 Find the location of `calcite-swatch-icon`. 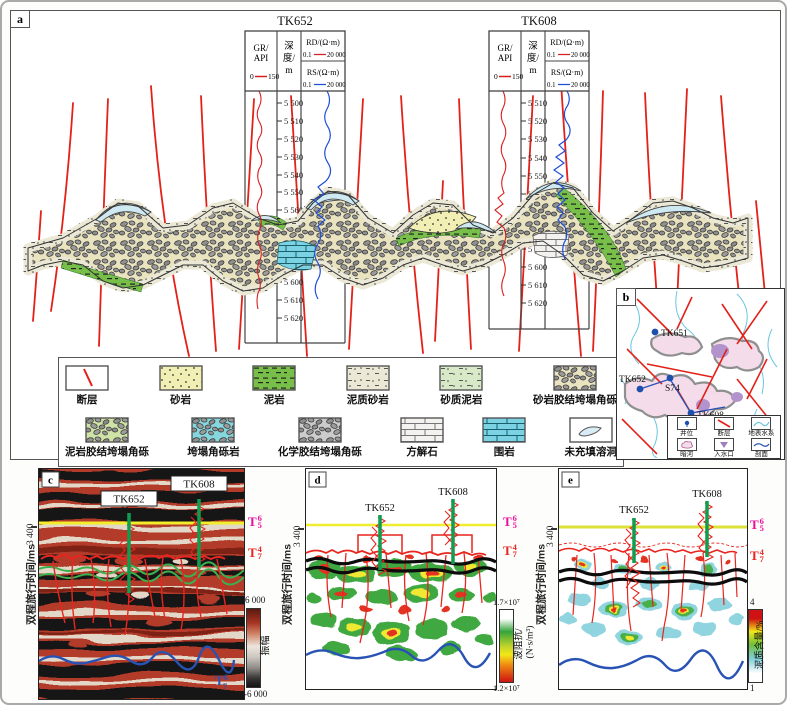

calcite-swatch-icon is located at coordinates (422, 430).